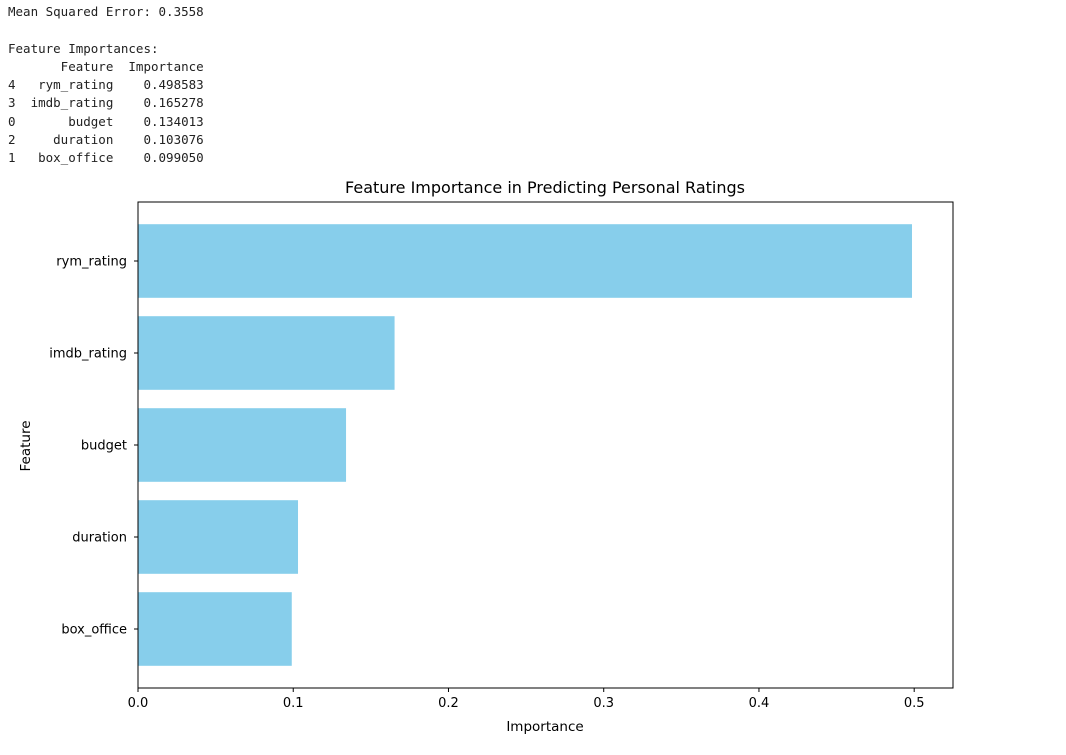 The width and height of the screenshot is (1066, 755). Describe the element at coordinates (94, 630) in the screenshot. I see `y-tick-label: box_office` at that location.